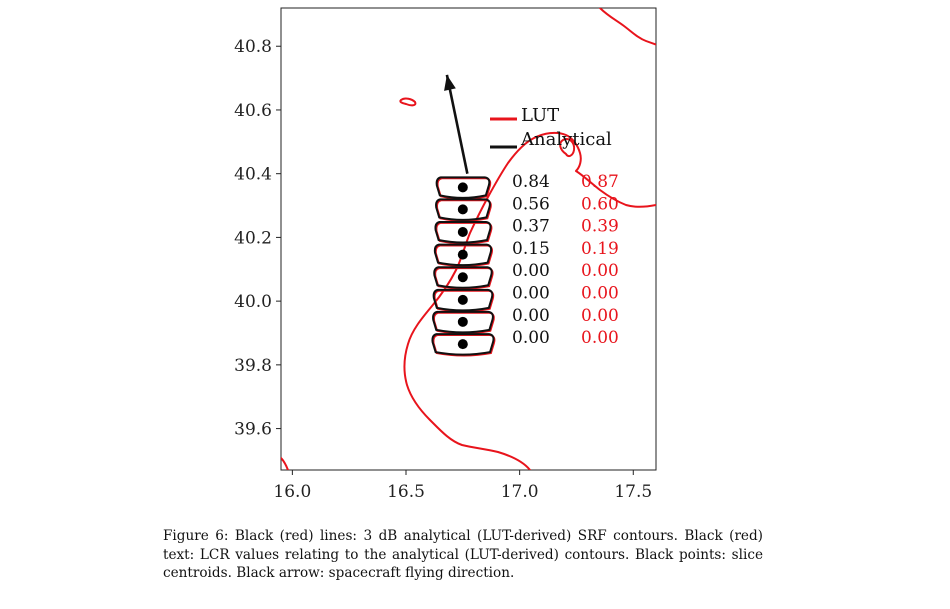  I want to click on lcr-analytical-value: 0.56, so click(531, 204).